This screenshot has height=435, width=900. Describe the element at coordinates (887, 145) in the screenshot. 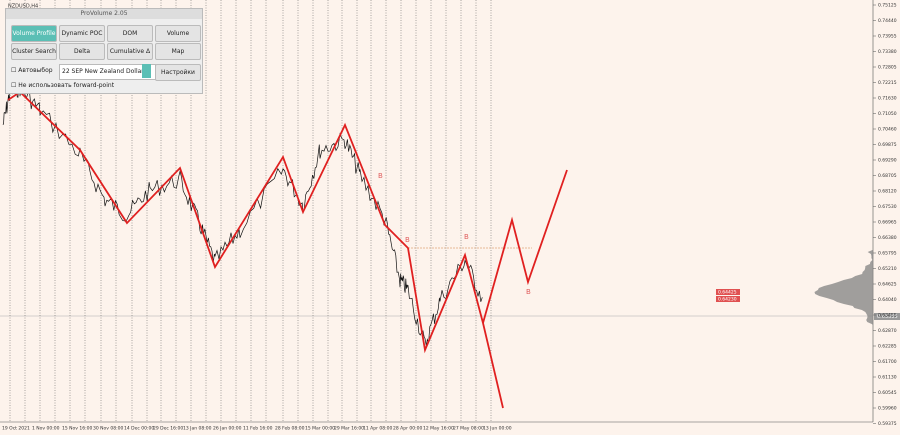

I see `price-label: 0.69875` at that location.